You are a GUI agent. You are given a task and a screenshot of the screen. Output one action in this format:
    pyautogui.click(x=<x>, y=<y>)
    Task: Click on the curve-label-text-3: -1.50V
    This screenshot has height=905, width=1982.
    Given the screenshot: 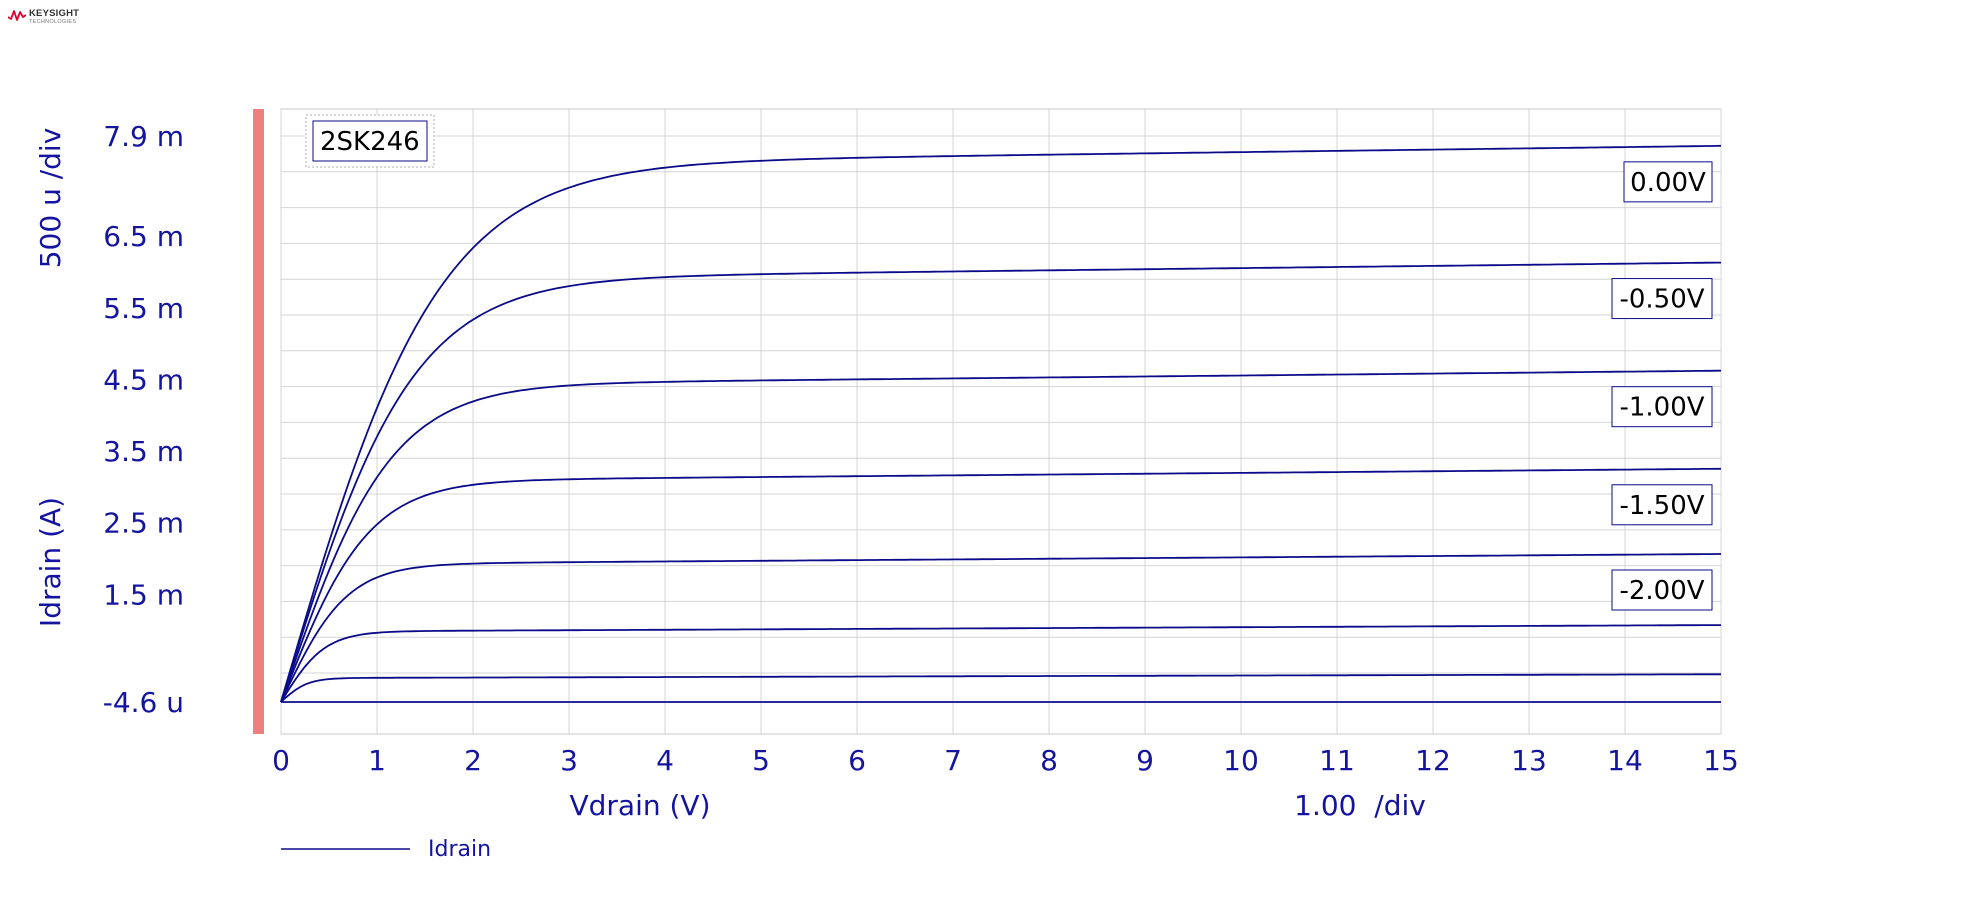 What is the action you would take?
    pyautogui.click(x=1661, y=506)
    